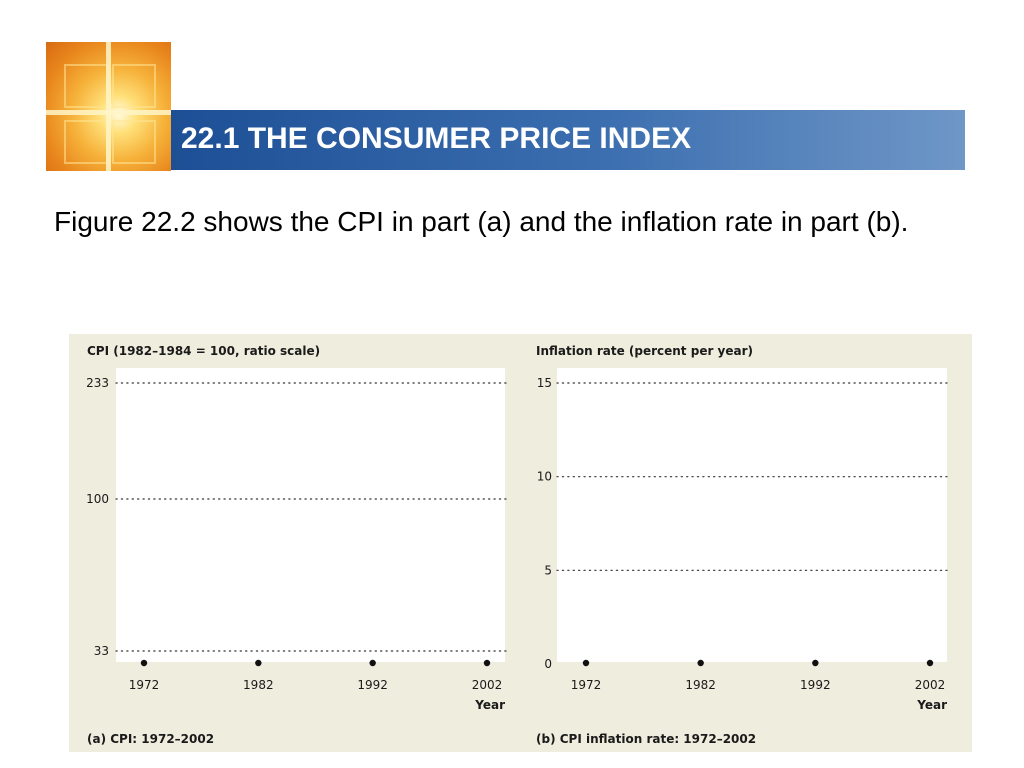  What do you see at coordinates (108, 106) in the screenshot?
I see `logo` at bounding box center [108, 106].